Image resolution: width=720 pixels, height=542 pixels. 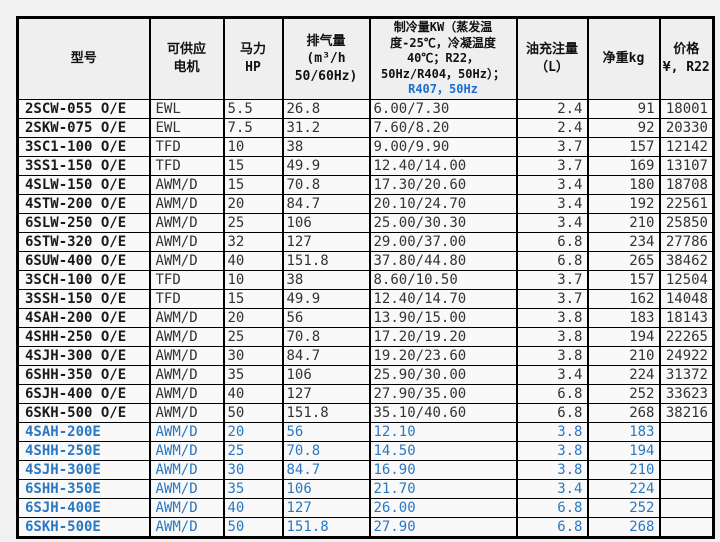 What do you see at coordinates (686, 146) in the screenshot?
I see `cell-price: 12142` at bounding box center [686, 146].